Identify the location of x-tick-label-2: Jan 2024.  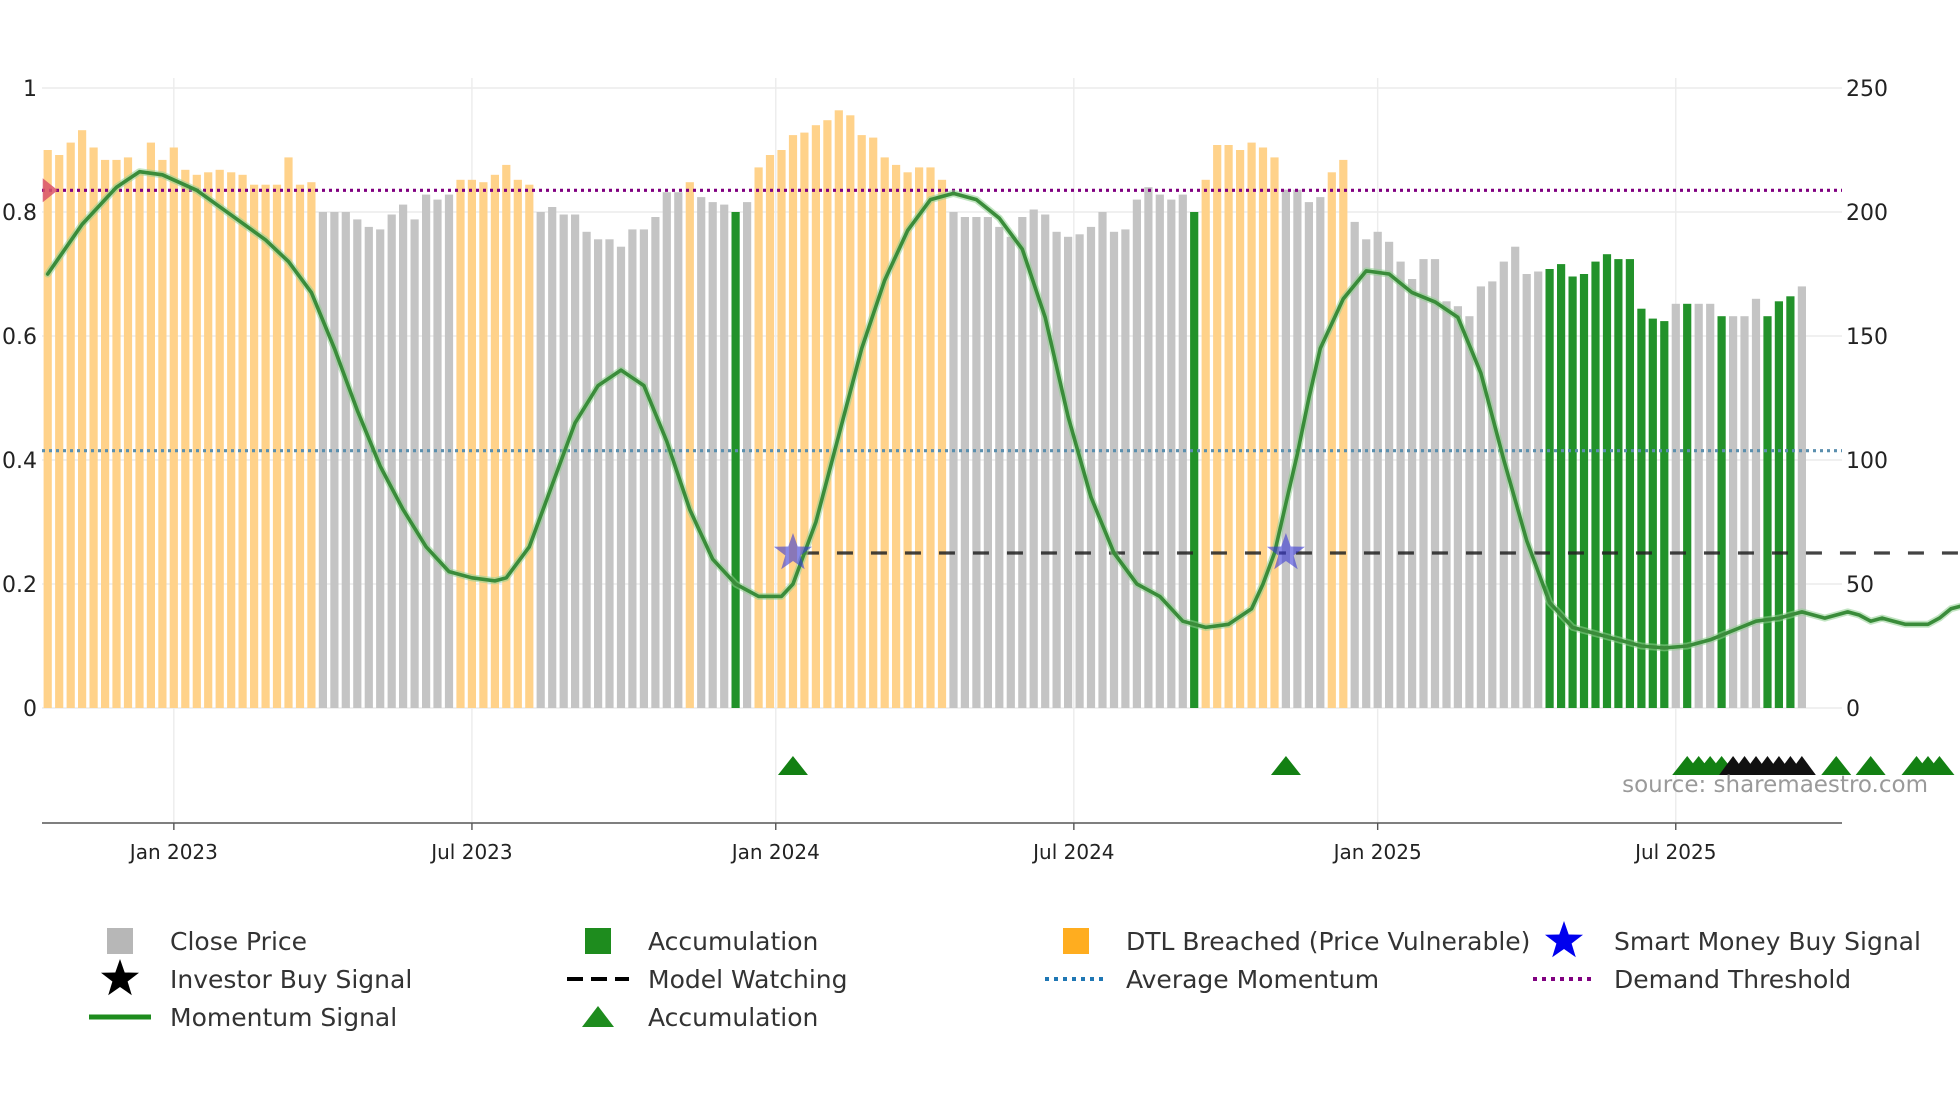
(775, 852).